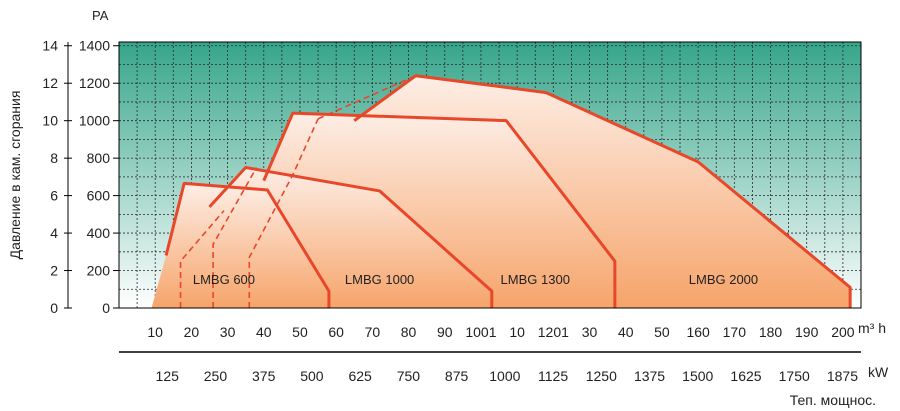 The width and height of the screenshot is (900, 411). I want to click on x-power-tick-label: 1000, so click(504, 376).